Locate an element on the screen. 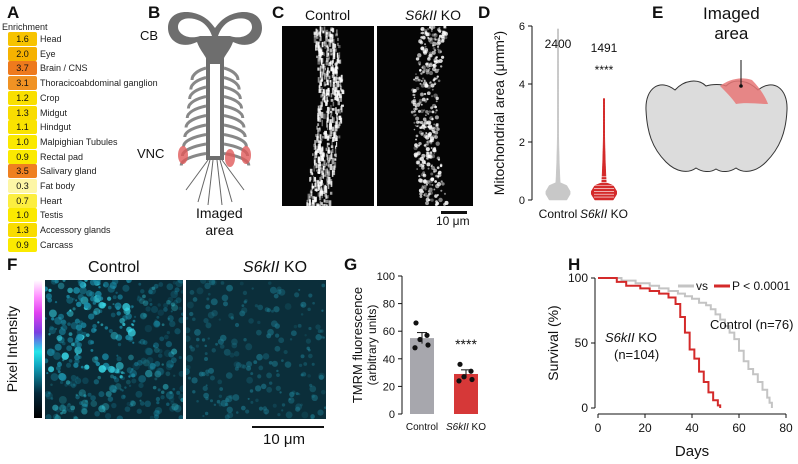 The height and width of the screenshot is (464, 798). c-ko-label: S6kII KO is located at coordinates (433, 15).